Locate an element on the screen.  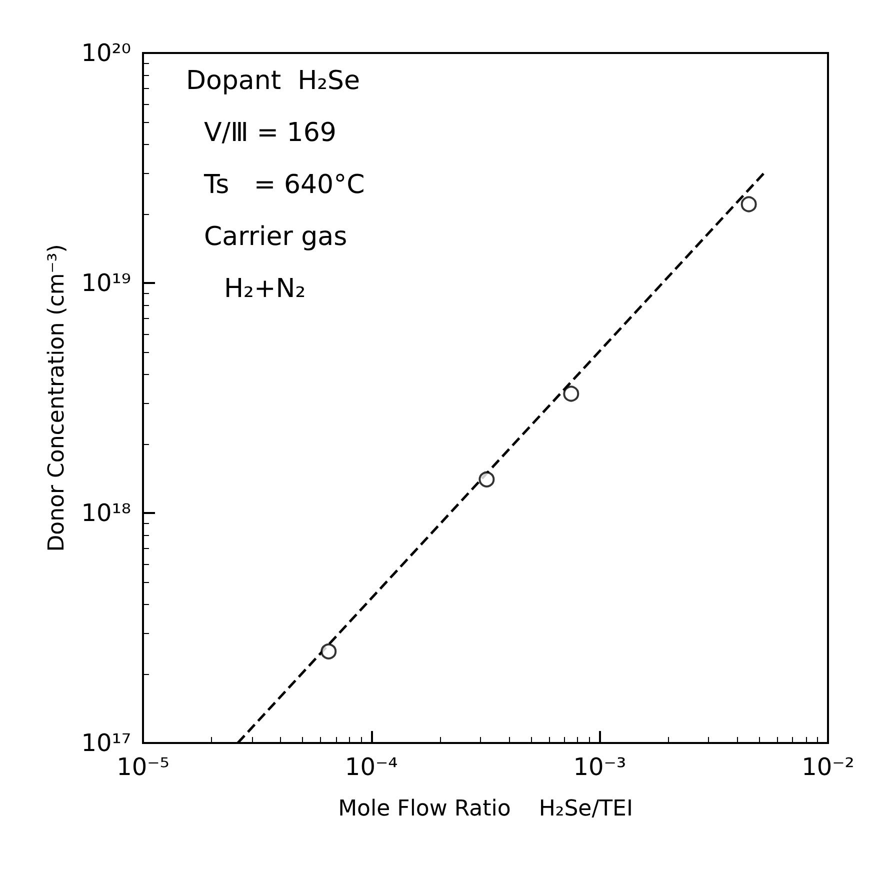
annotation: H₂+N₂ is located at coordinates (265, 289).